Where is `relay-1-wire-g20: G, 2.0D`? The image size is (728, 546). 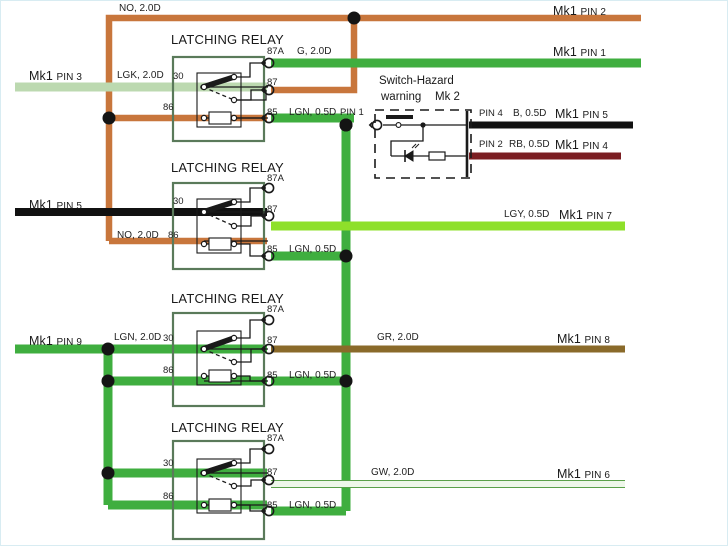
relay-1-wire-g20: G, 2.0D is located at coordinates (314, 51).